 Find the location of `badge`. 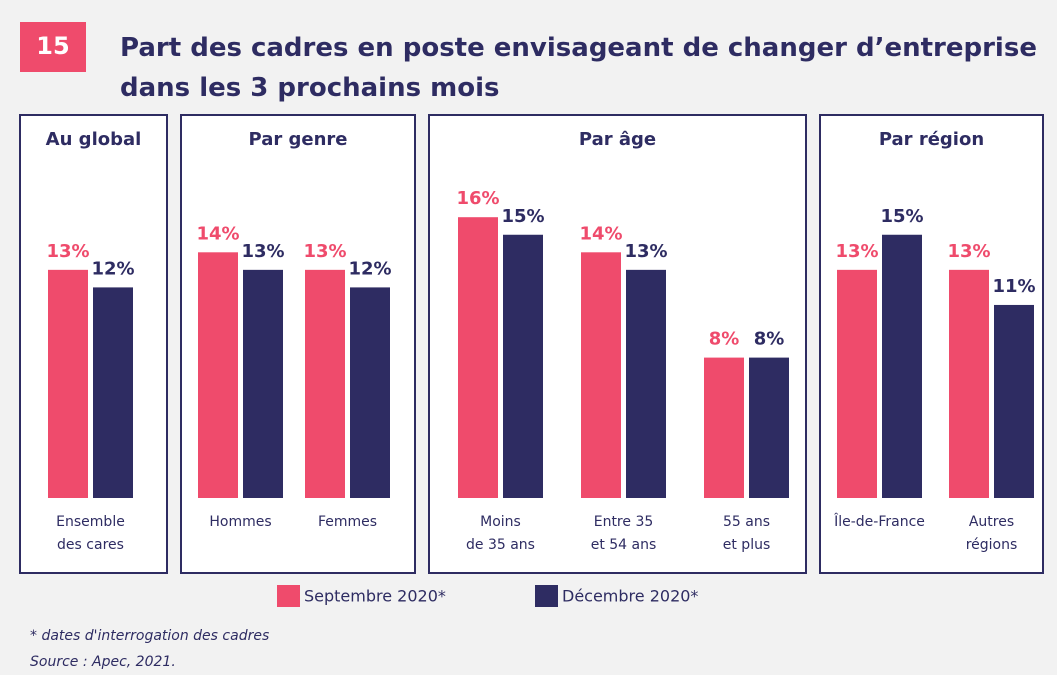

badge is located at coordinates (53, 47).